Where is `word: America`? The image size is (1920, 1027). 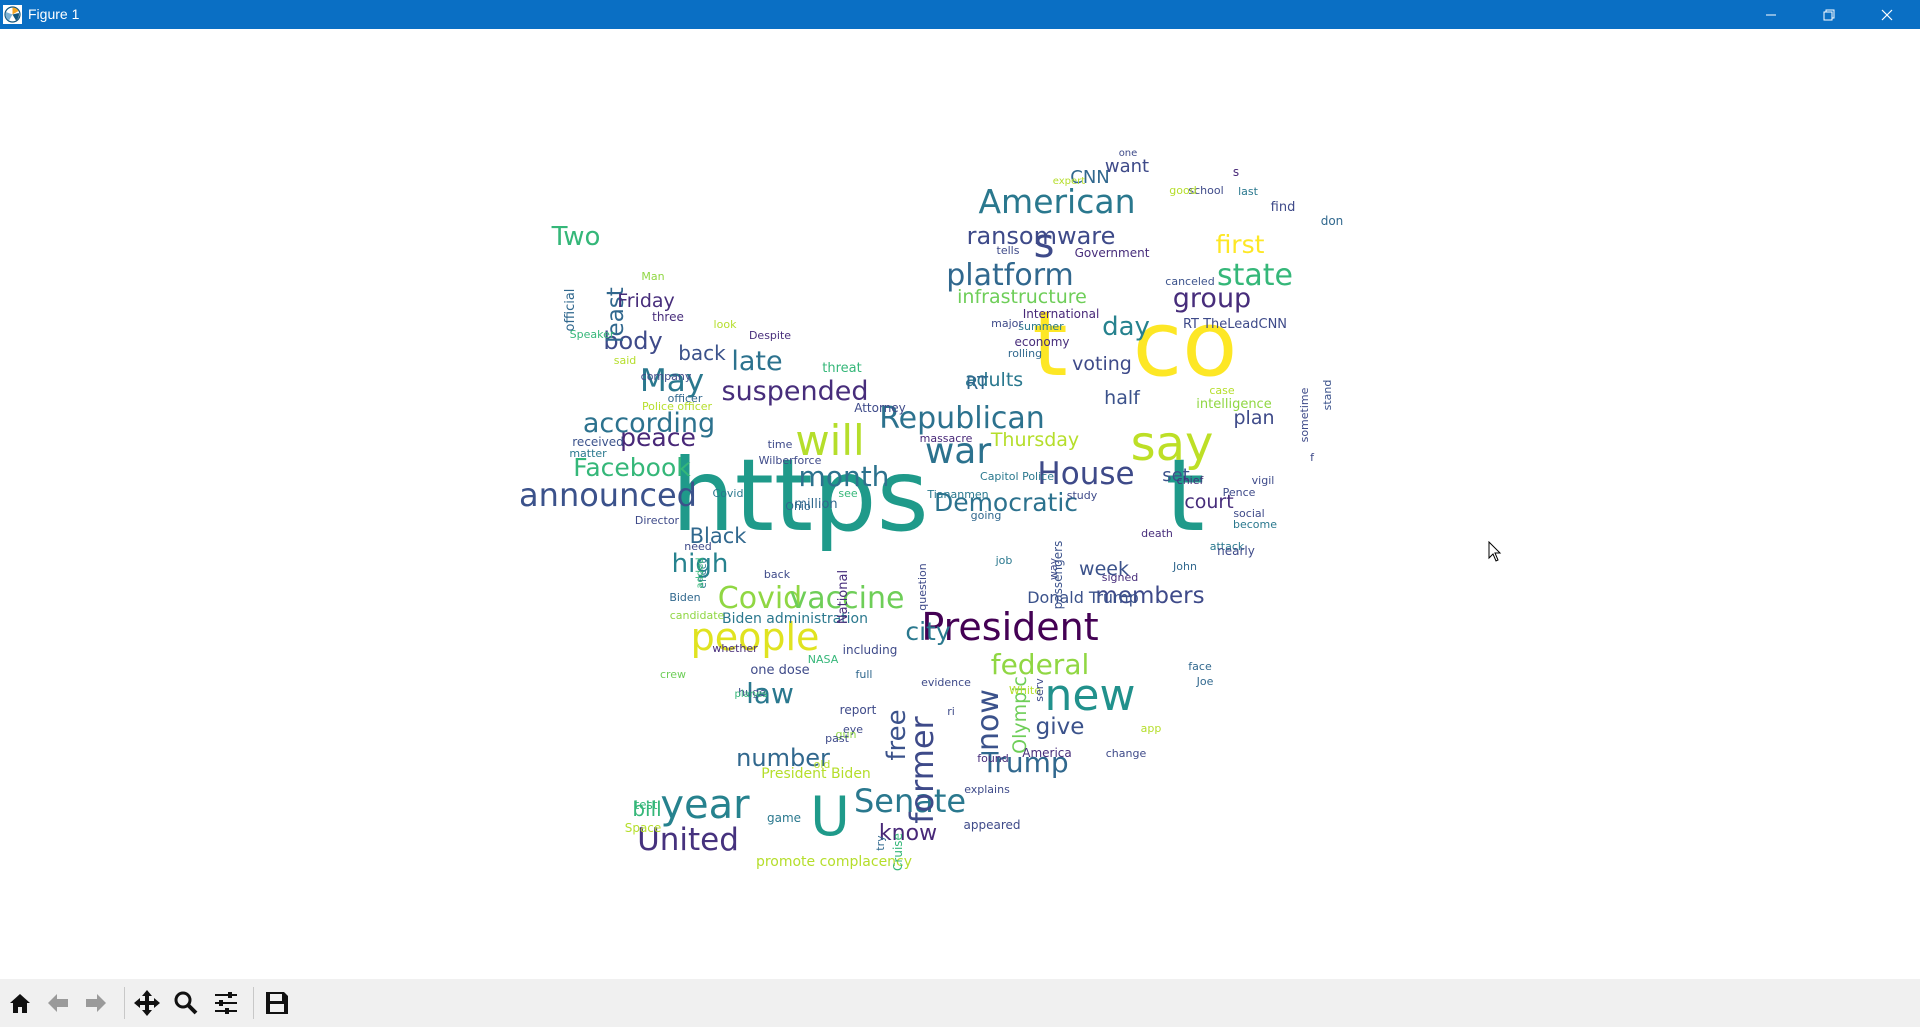
word: America is located at coordinates (1047, 753).